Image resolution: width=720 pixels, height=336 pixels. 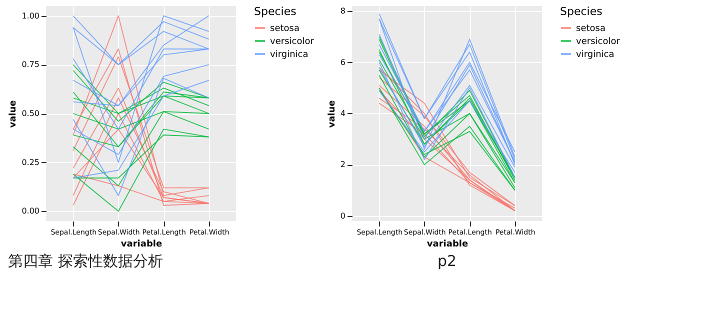 What do you see at coordinates (343, 62) in the screenshot?
I see `y-tick-label: 6` at bounding box center [343, 62].